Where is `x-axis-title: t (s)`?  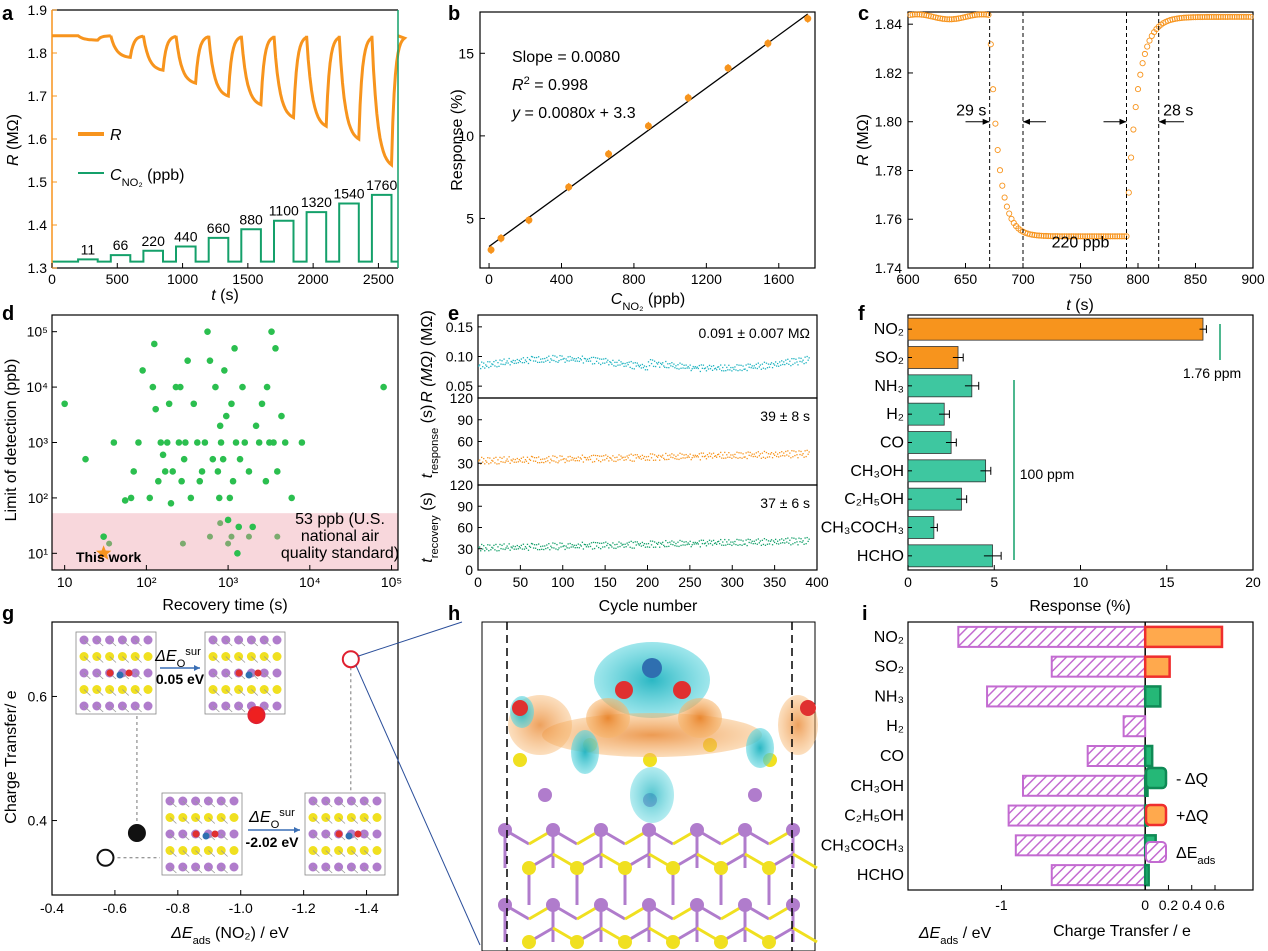
x-axis-title: t (s) is located at coordinates (1080, 305).